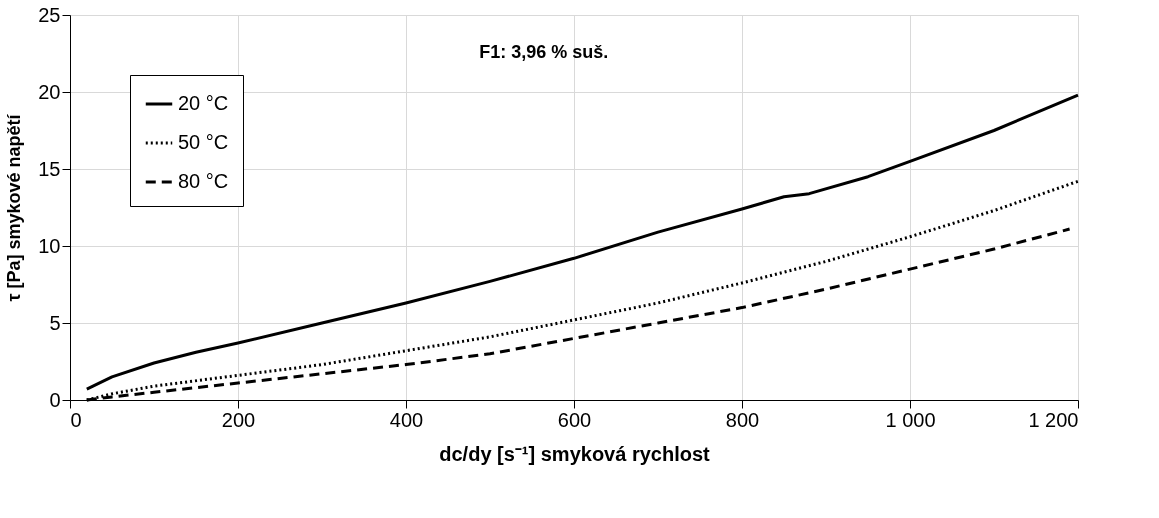 The width and height of the screenshot is (1159, 518). I want to click on y-tick-label: 25, so click(49, 14).